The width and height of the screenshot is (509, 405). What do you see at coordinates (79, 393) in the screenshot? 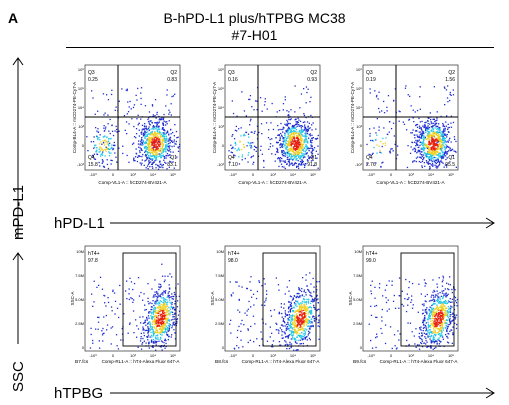
I see `row2-x-axis-label: hTPBG` at bounding box center [79, 393].